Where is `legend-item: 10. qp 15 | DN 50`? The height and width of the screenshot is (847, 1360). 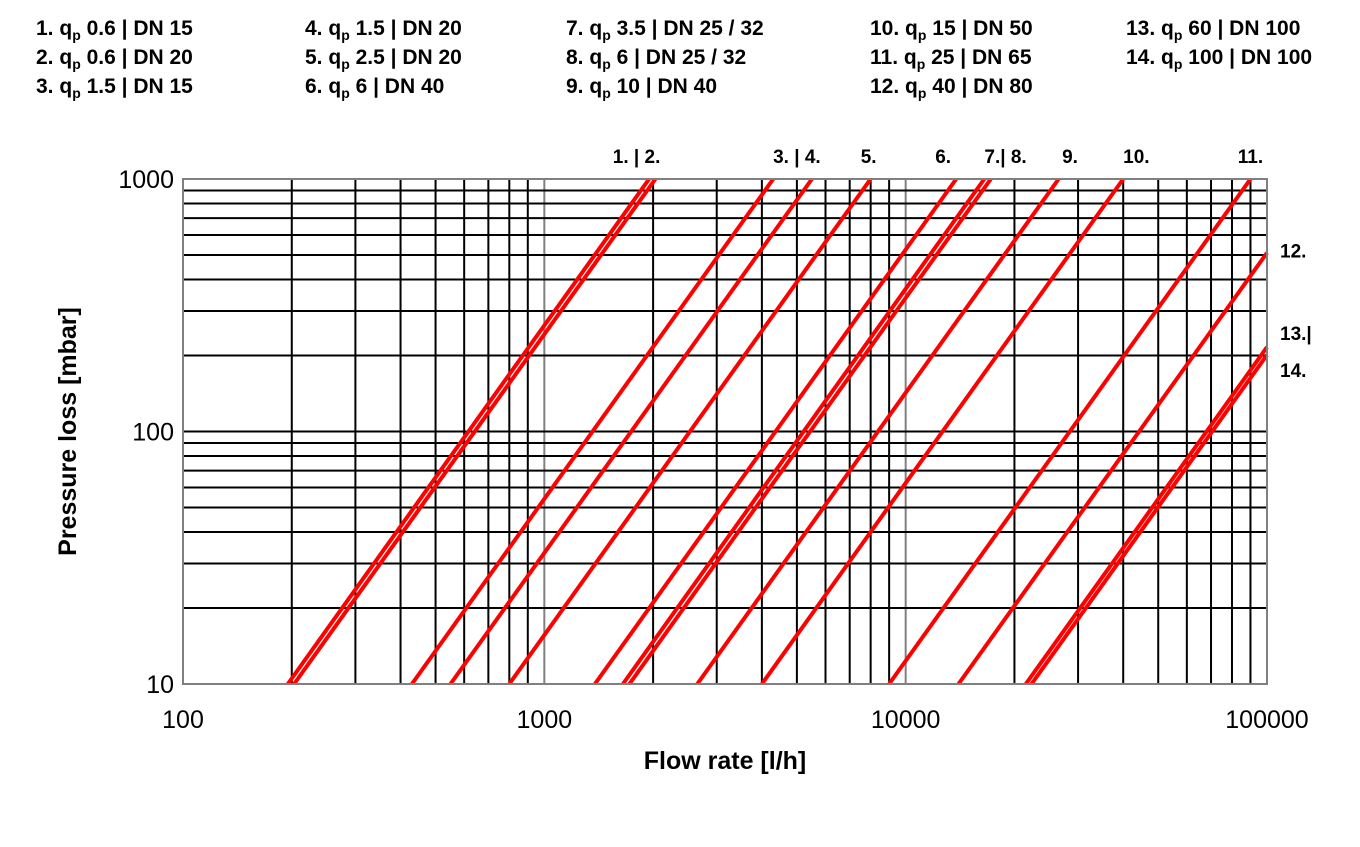
legend-item: 10. qp 15 | DN 50 is located at coordinates (951, 30).